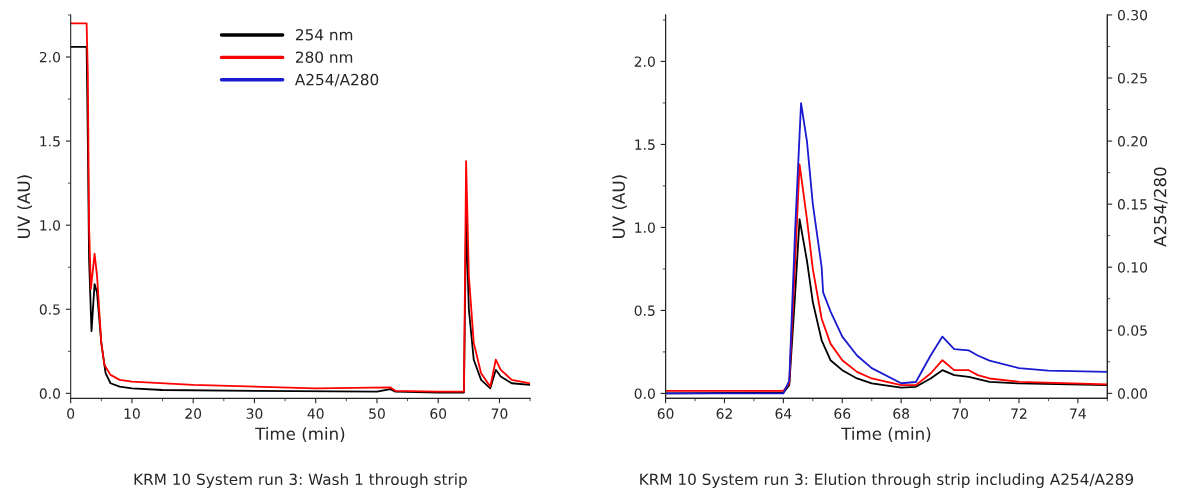 The image size is (1178, 498). Describe the element at coordinates (132, 413) in the screenshot. I see `x-tick-label: 10` at that location.